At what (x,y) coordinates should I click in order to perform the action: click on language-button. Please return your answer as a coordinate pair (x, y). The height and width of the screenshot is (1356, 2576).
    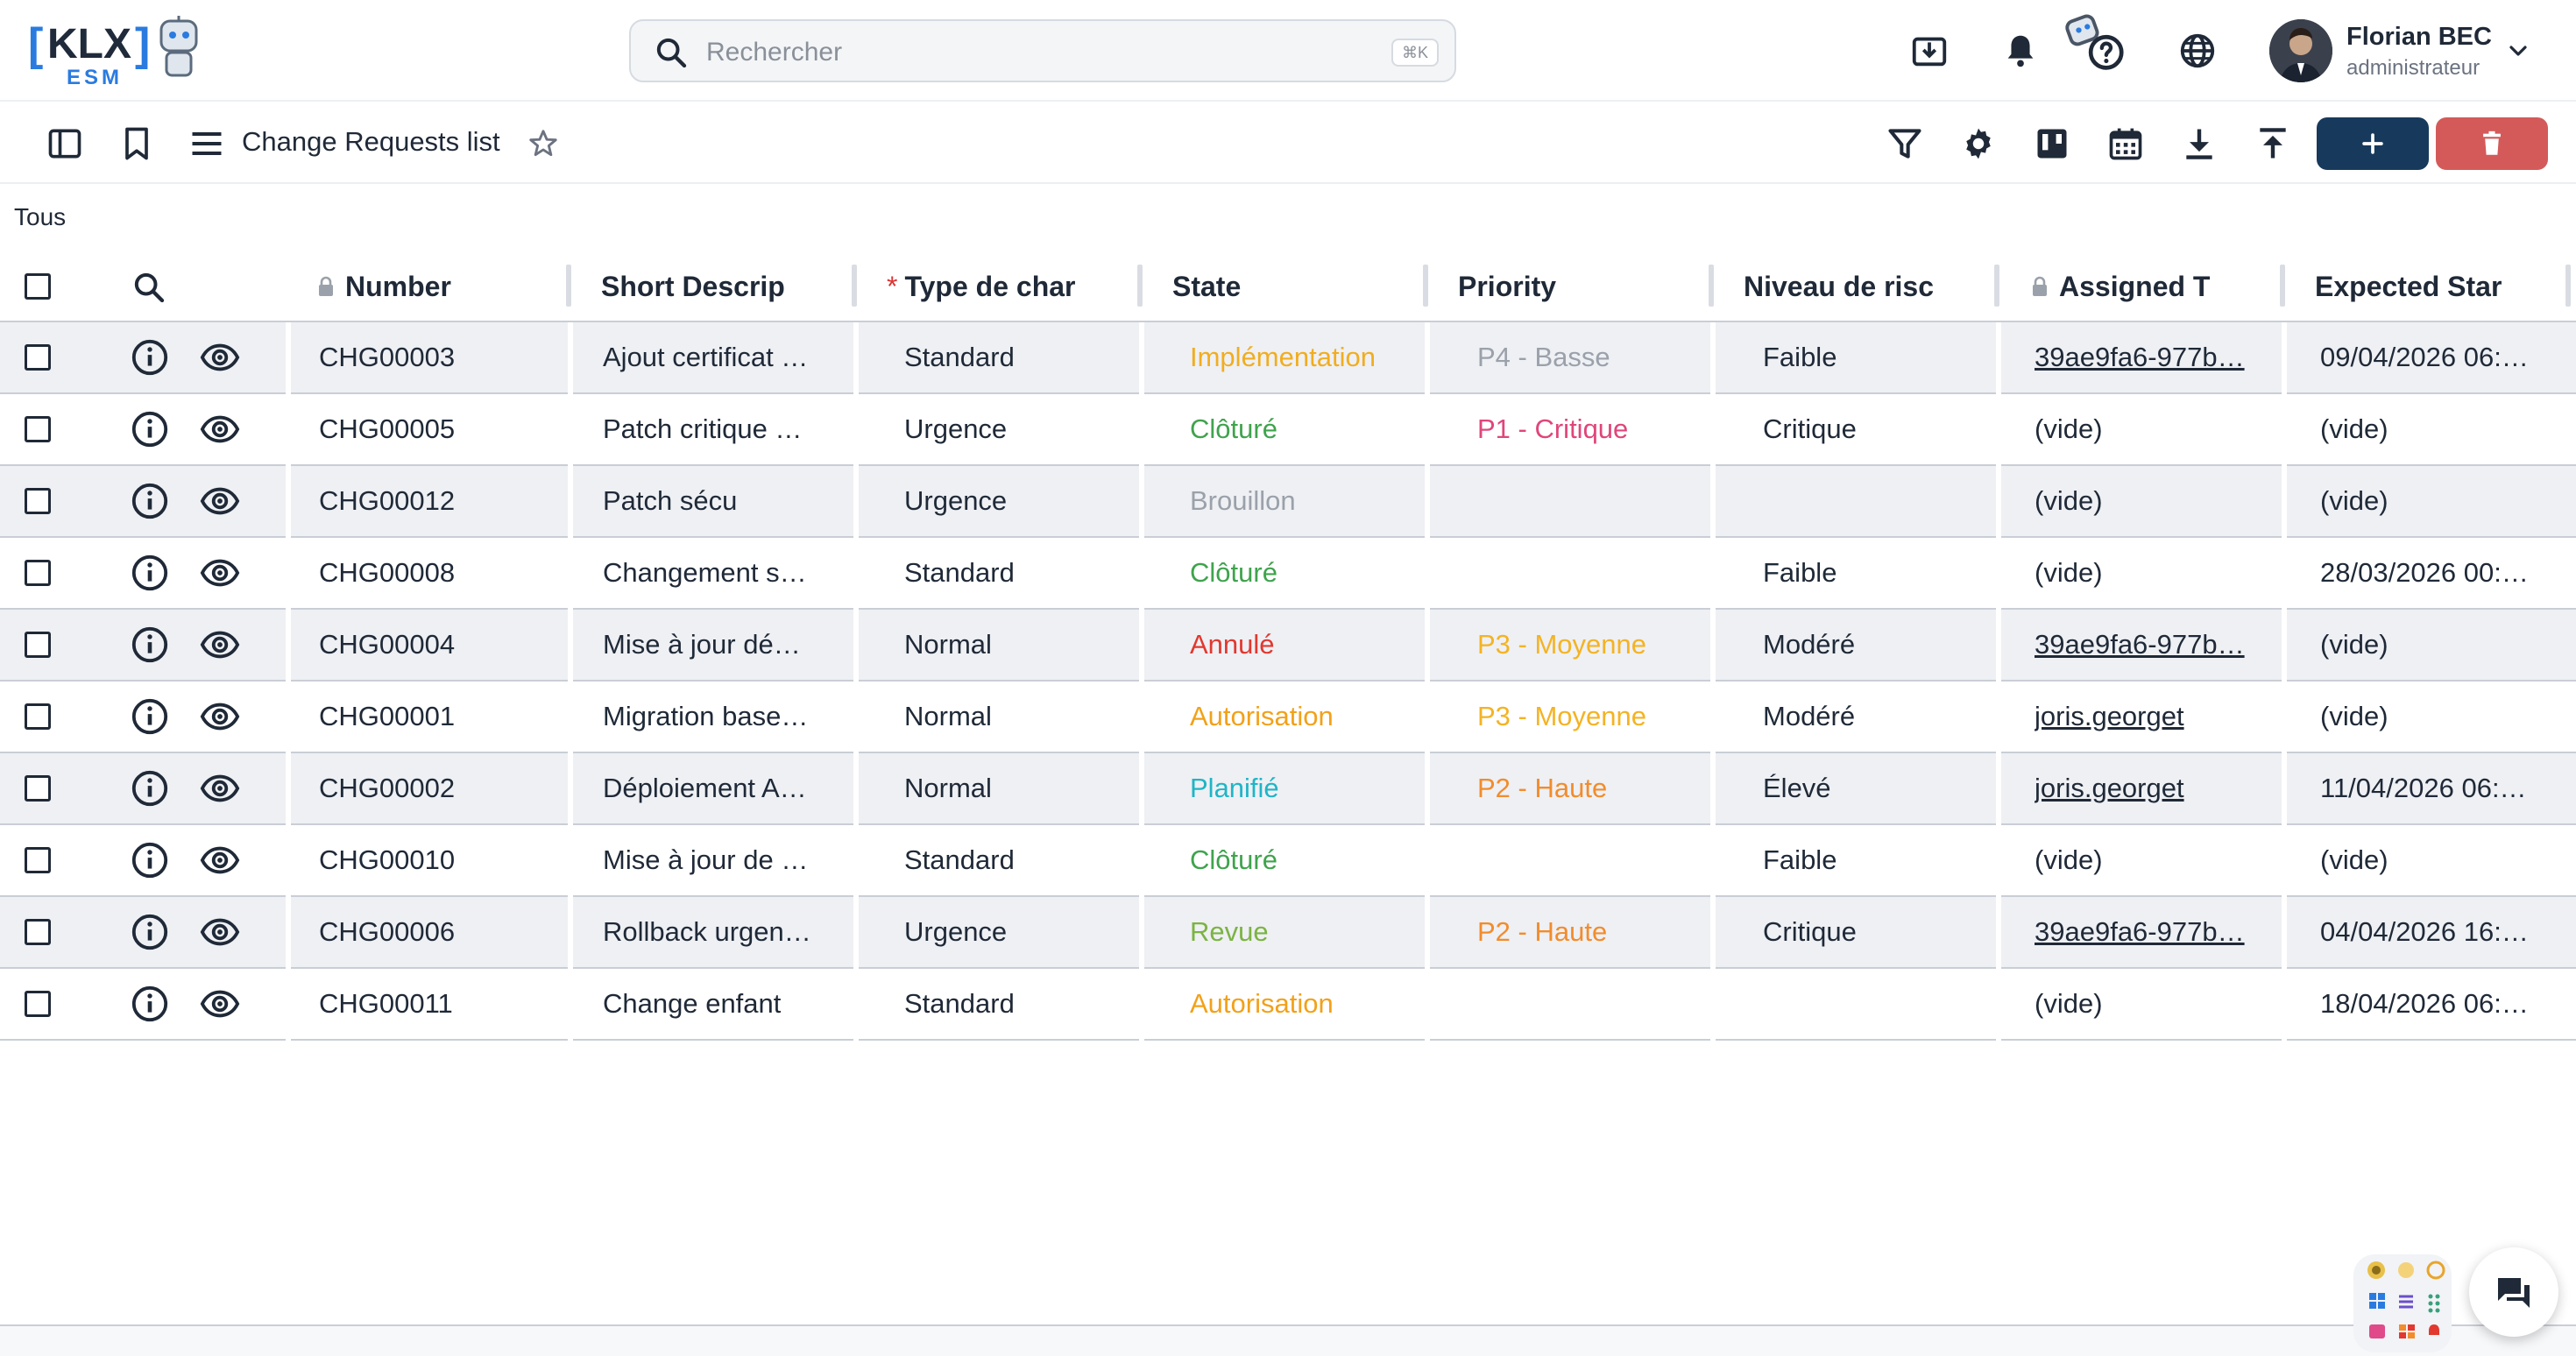
    Looking at the image, I should click on (2197, 51).